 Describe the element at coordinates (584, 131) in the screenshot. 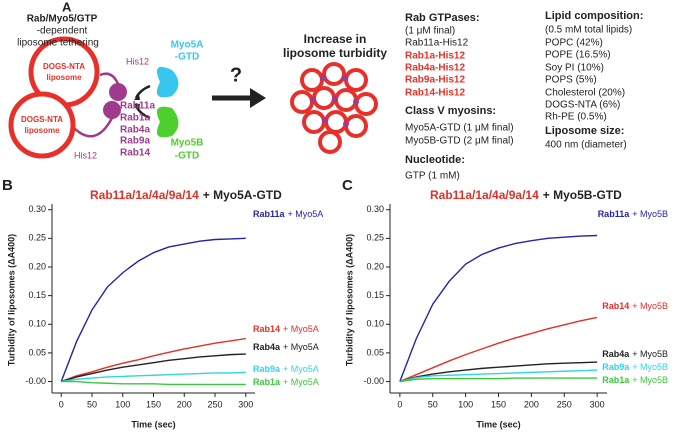

I see `conditions-heading: Liposome size:` at that location.